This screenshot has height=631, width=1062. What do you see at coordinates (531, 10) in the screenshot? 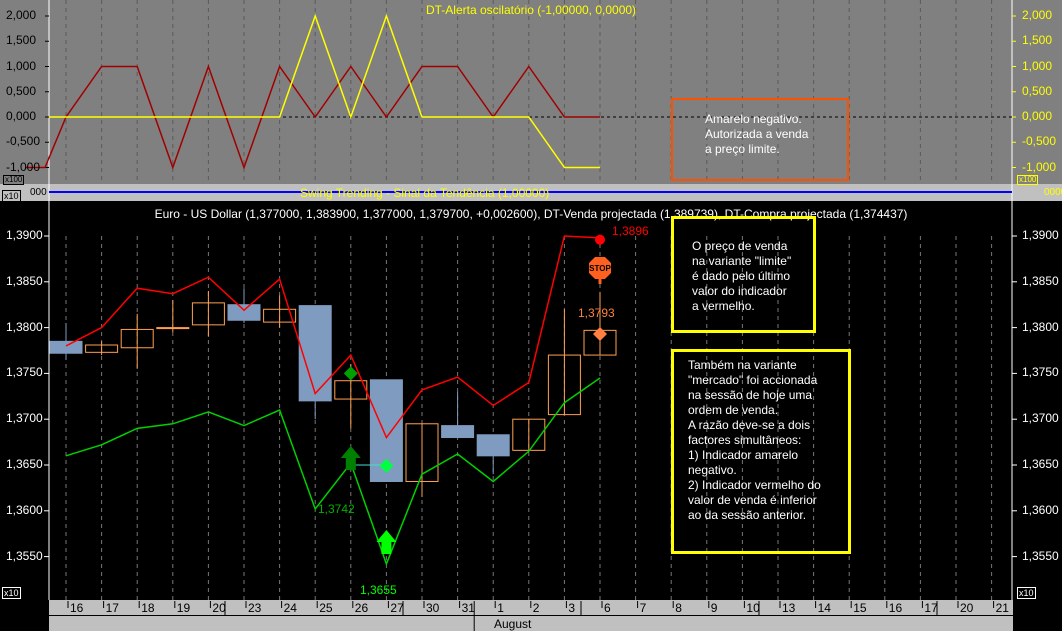
I see `oscillator-title: DT-Alerta oscilatório (-1,00000, 0,0000)` at bounding box center [531, 10].